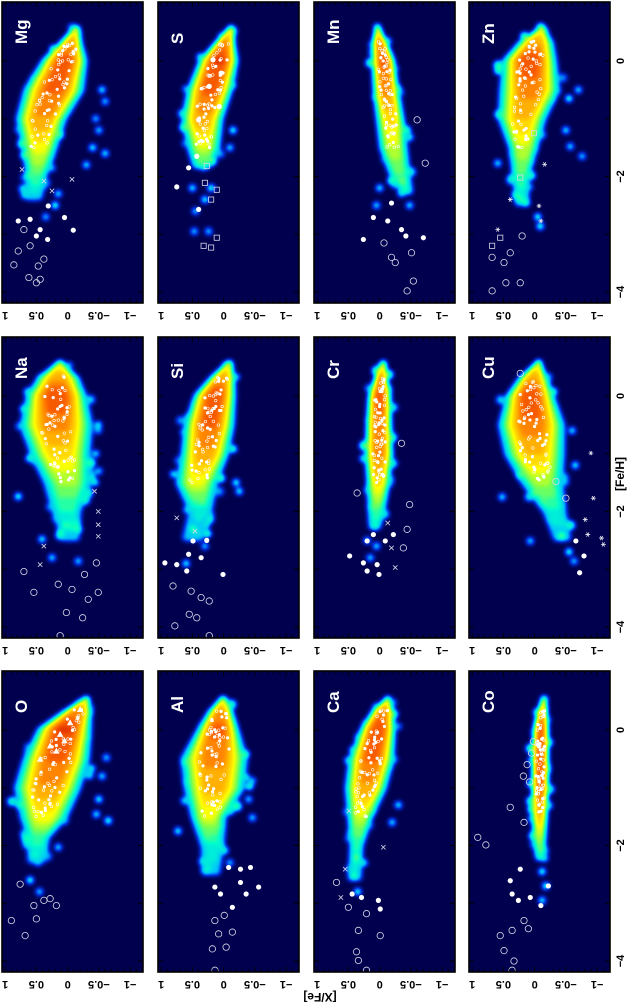 This screenshot has height=1008, width=627. What do you see at coordinates (177, 371) in the screenshot?
I see `element-label: Si` at bounding box center [177, 371].